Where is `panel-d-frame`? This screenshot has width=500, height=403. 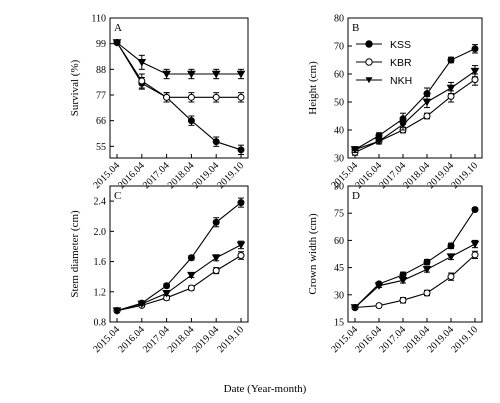
panel-d-frame is located at coordinates (415, 254).